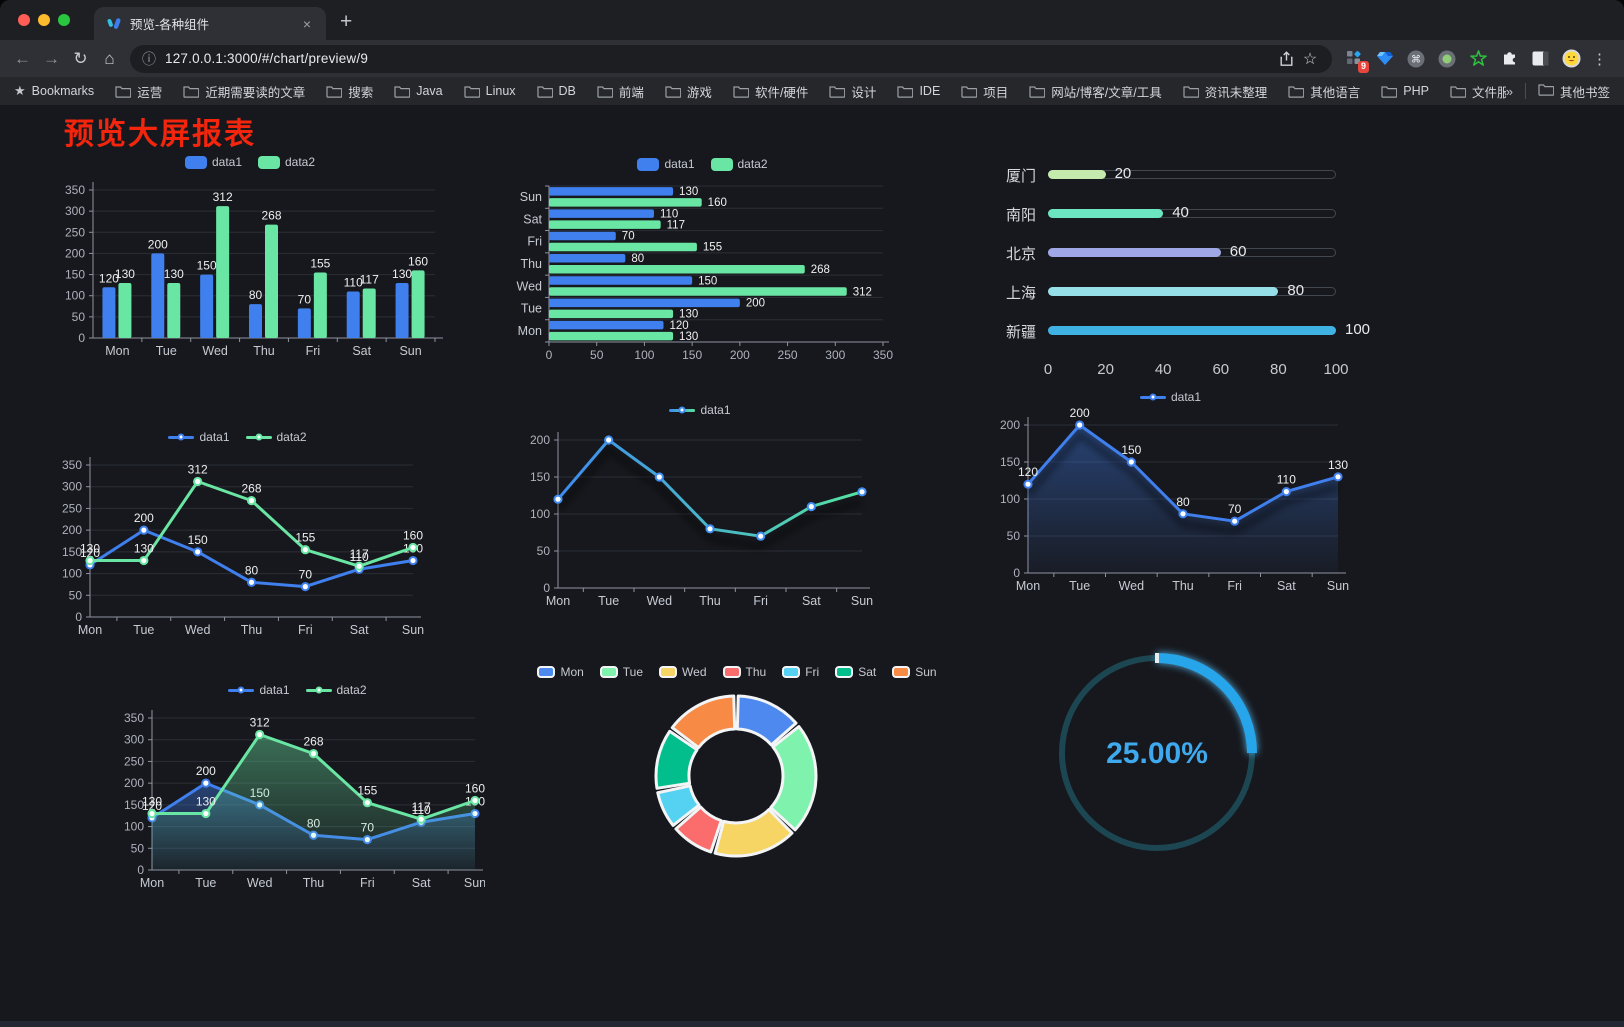 The image size is (1624, 1027). What do you see at coordinates (75, 275) in the screenshot?
I see `svg-text: 150` at bounding box center [75, 275].